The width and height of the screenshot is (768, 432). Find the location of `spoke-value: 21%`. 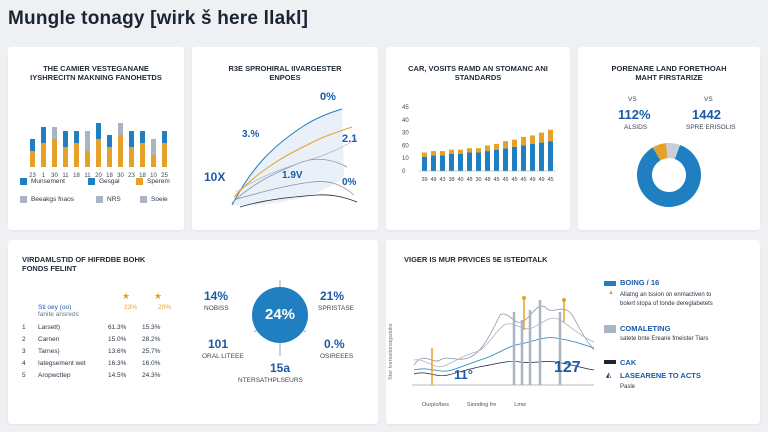

spoke-value: 21% is located at coordinates (332, 296).